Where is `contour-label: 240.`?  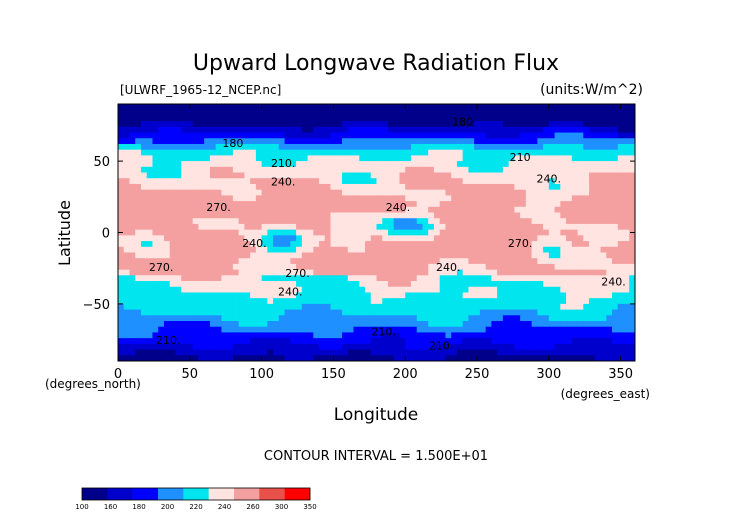
contour-label: 240. is located at coordinates (549, 179).